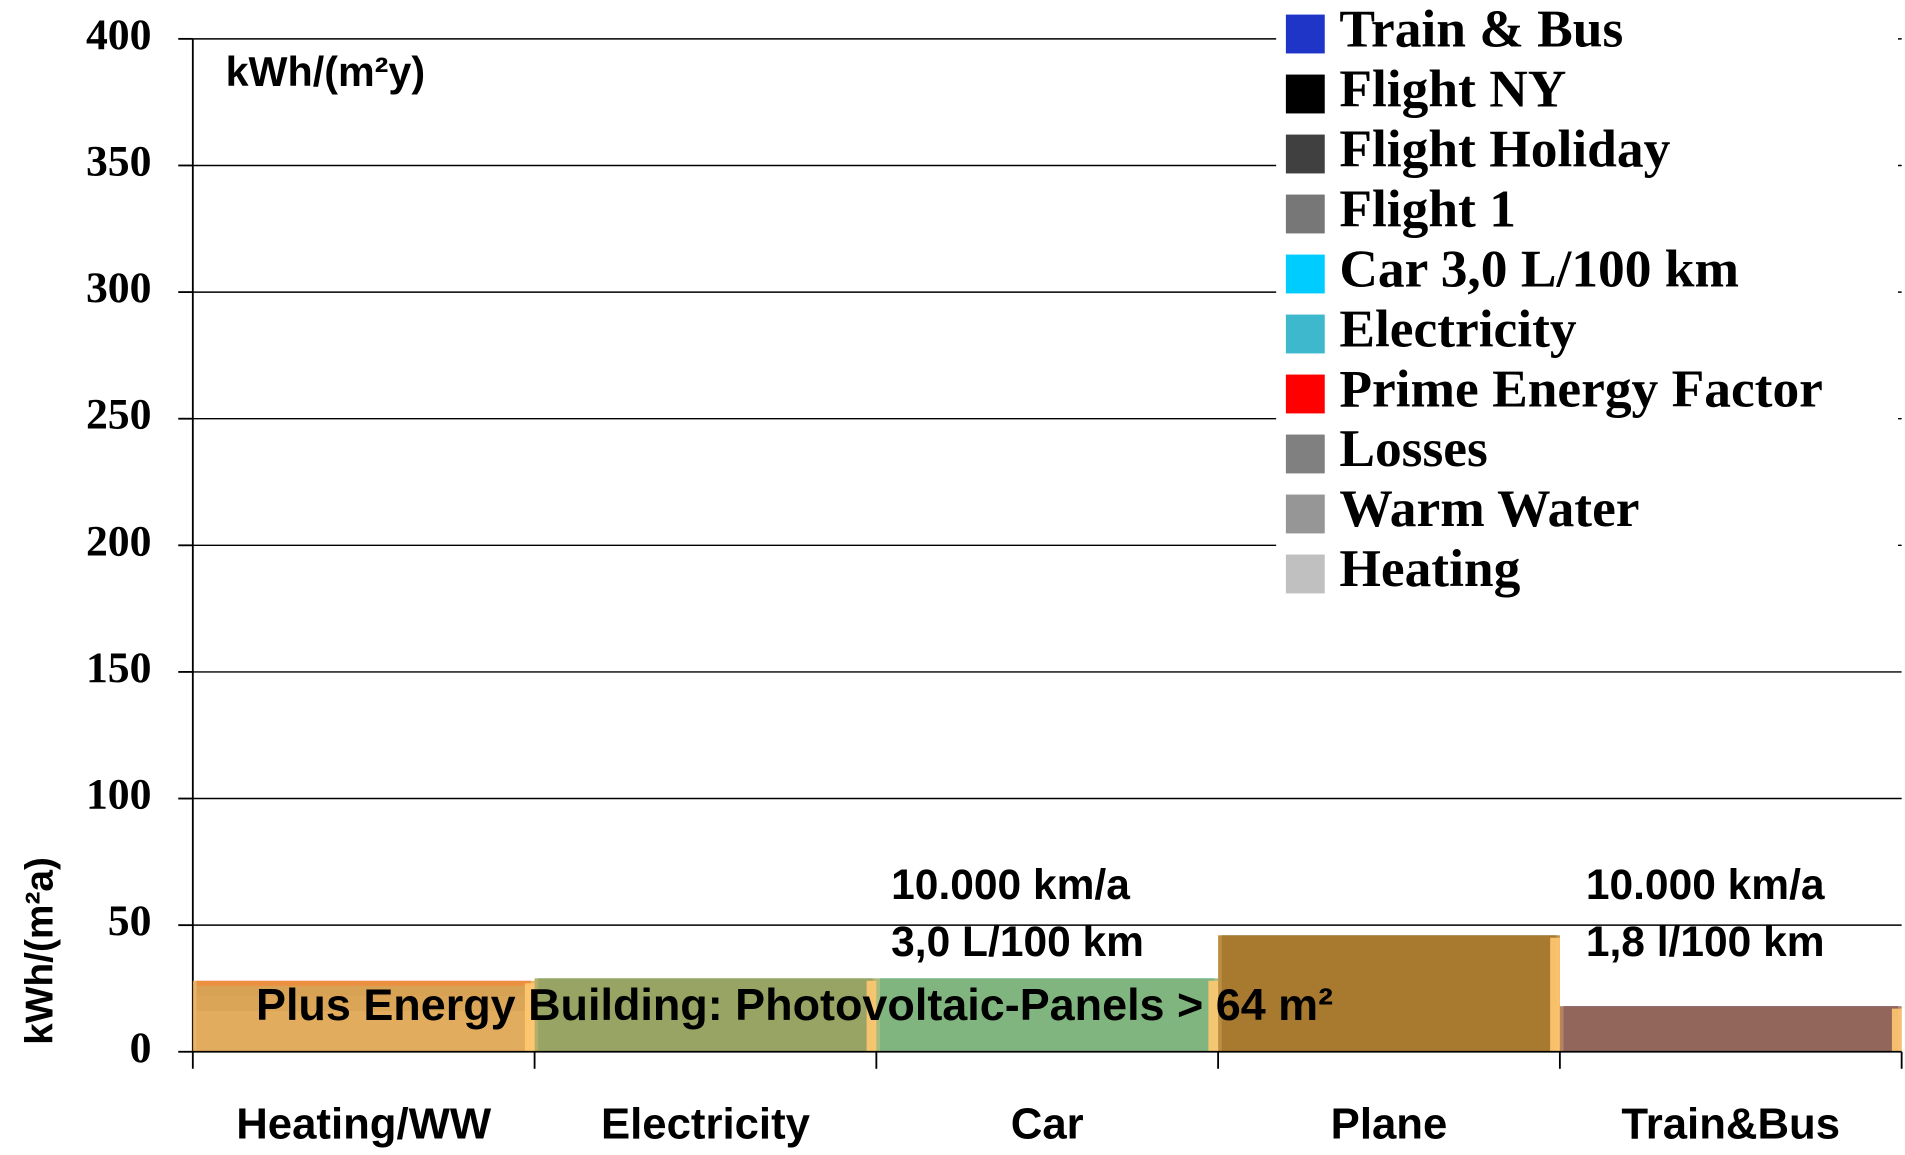 The image size is (1905, 1155). Describe the element at coordinates (706, 1124) in the screenshot. I see `x-tick-label: Electricity` at that location.